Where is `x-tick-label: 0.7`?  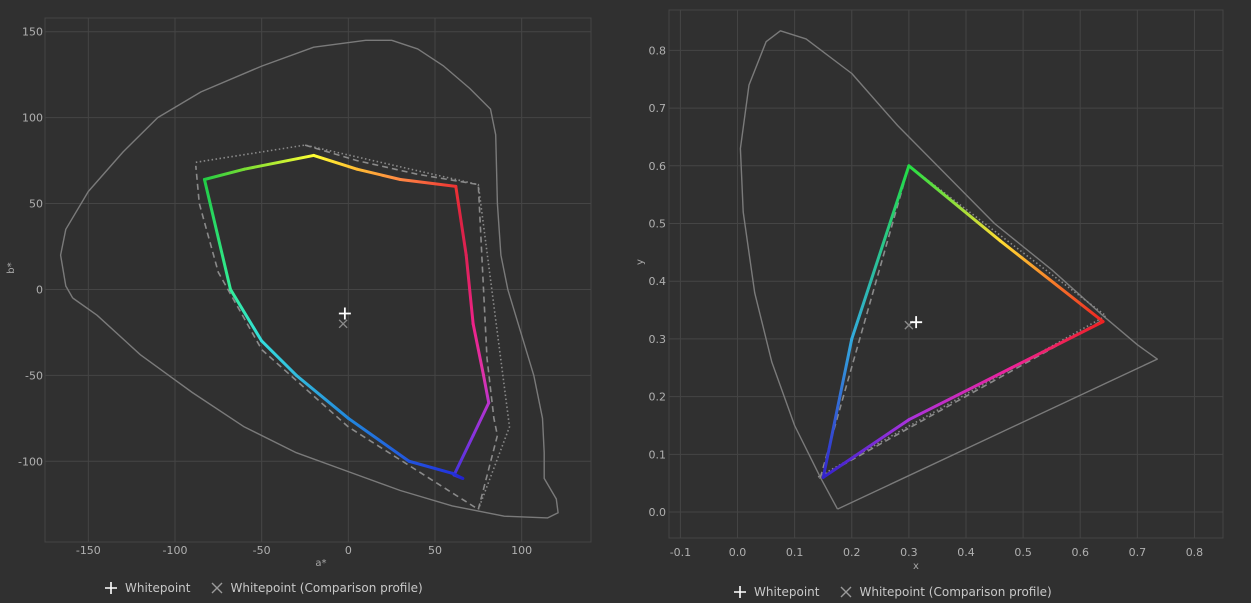
x-tick-label: 0.7 is located at coordinates (1138, 552).